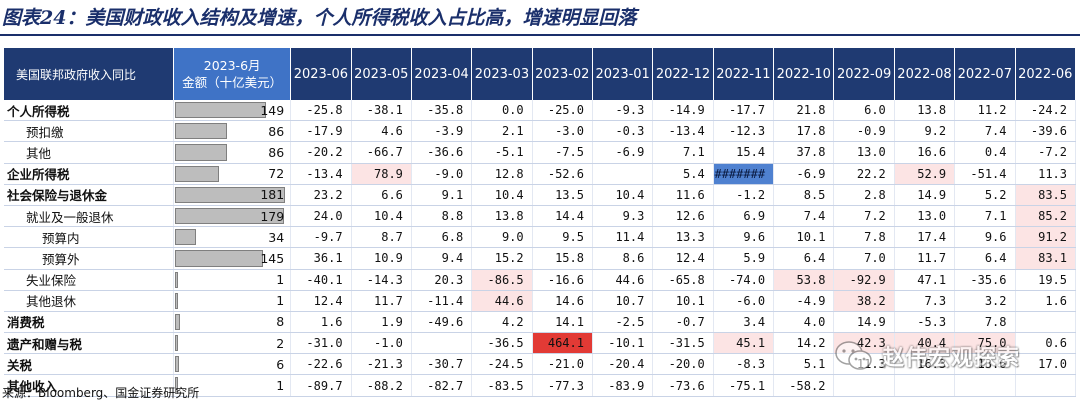 The height and width of the screenshot is (406, 1080). I want to click on amount-value: 181, so click(272, 195).